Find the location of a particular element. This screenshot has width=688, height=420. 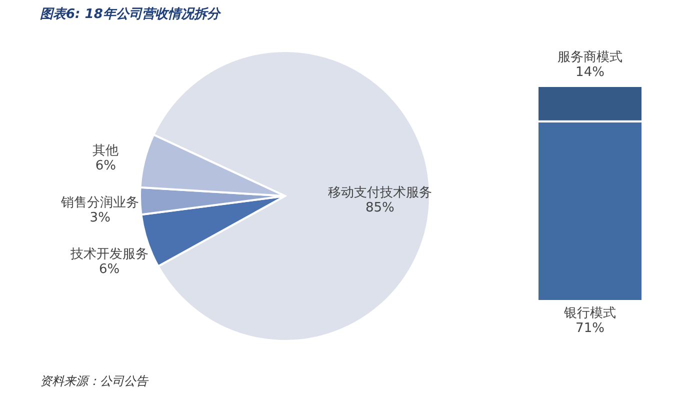

series-label: 服务商模式 is located at coordinates (590, 57).